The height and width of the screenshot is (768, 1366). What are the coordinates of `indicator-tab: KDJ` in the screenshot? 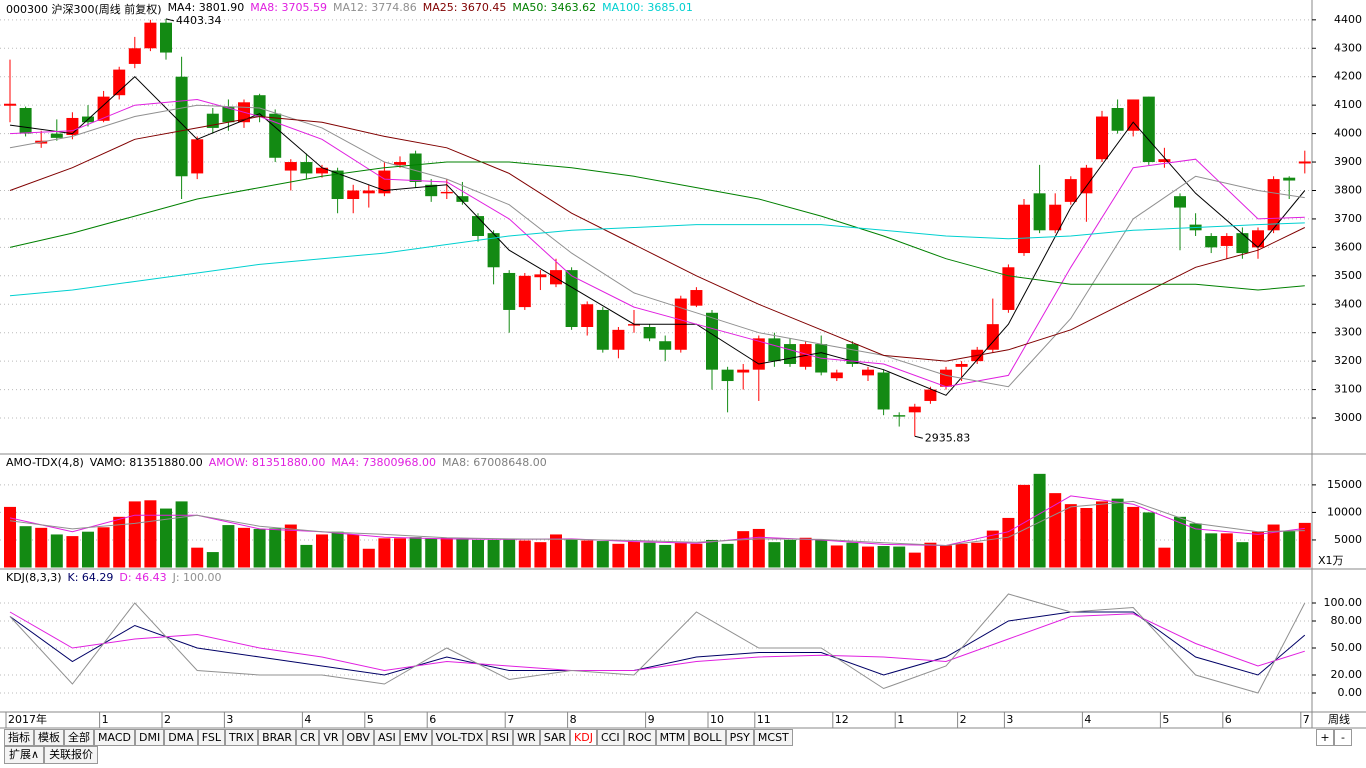 It's located at (583, 737).